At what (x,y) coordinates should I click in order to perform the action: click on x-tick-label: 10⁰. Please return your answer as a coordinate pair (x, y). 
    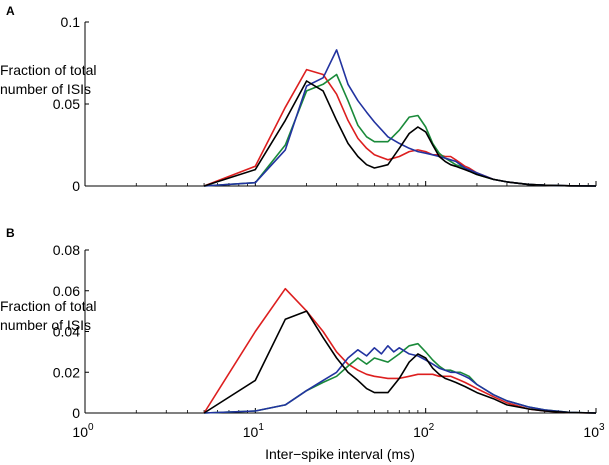
    Looking at the image, I should click on (83, 431).